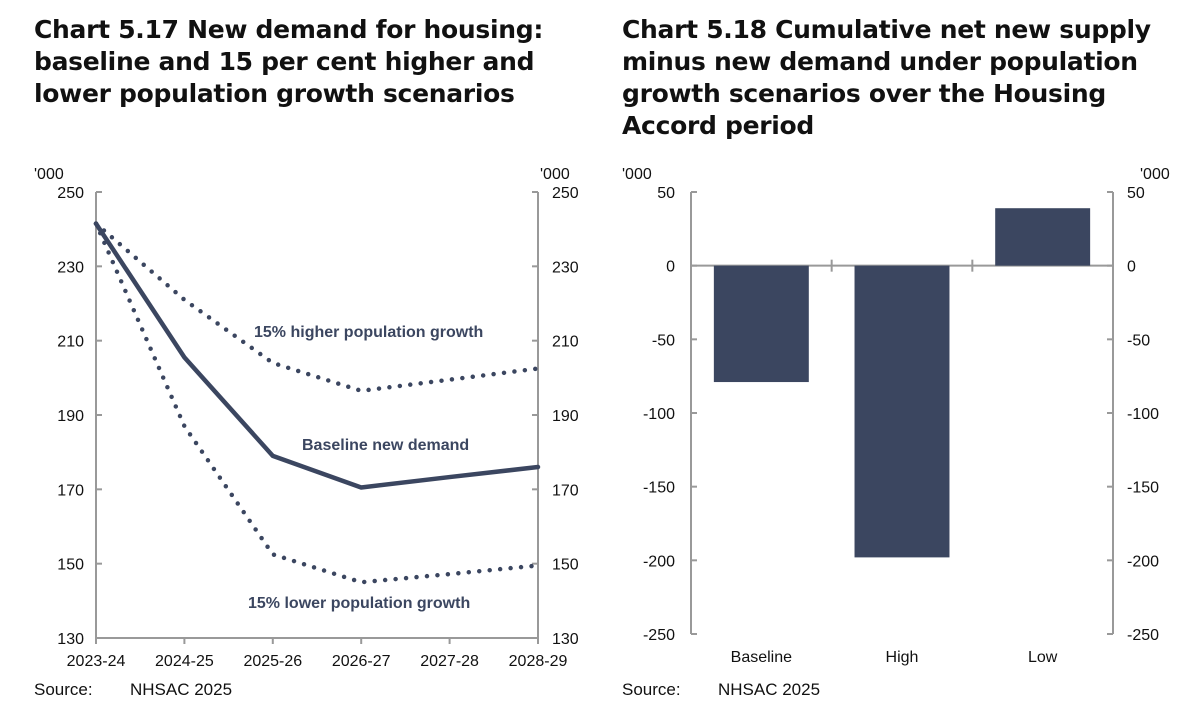 The image size is (1200, 720). I want to click on y-tick-label-right: 230, so click(565, 267).